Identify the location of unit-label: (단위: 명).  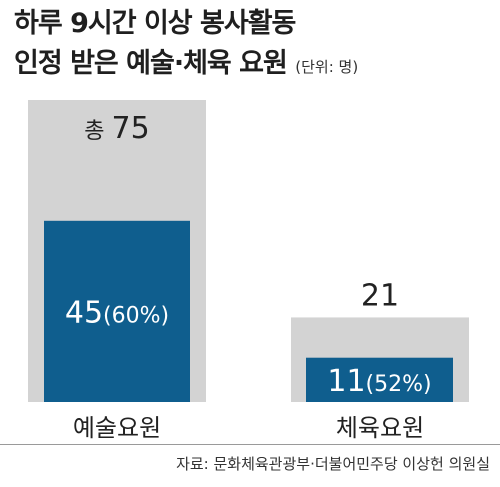
(327, 67).